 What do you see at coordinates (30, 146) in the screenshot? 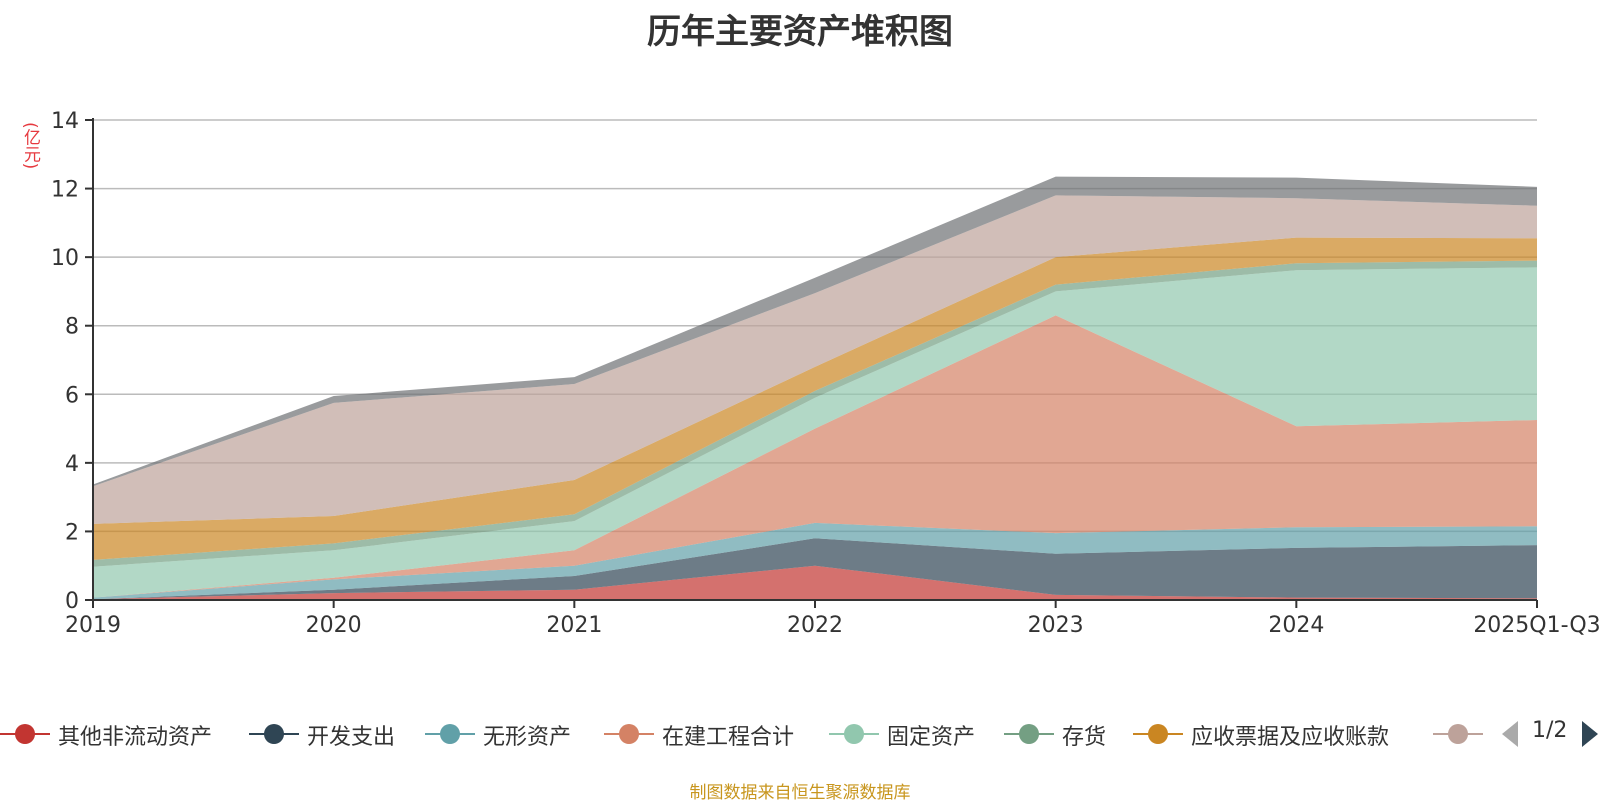
I see `y-axis-unit-label: (亿元)` at bounding box center [30, 146].